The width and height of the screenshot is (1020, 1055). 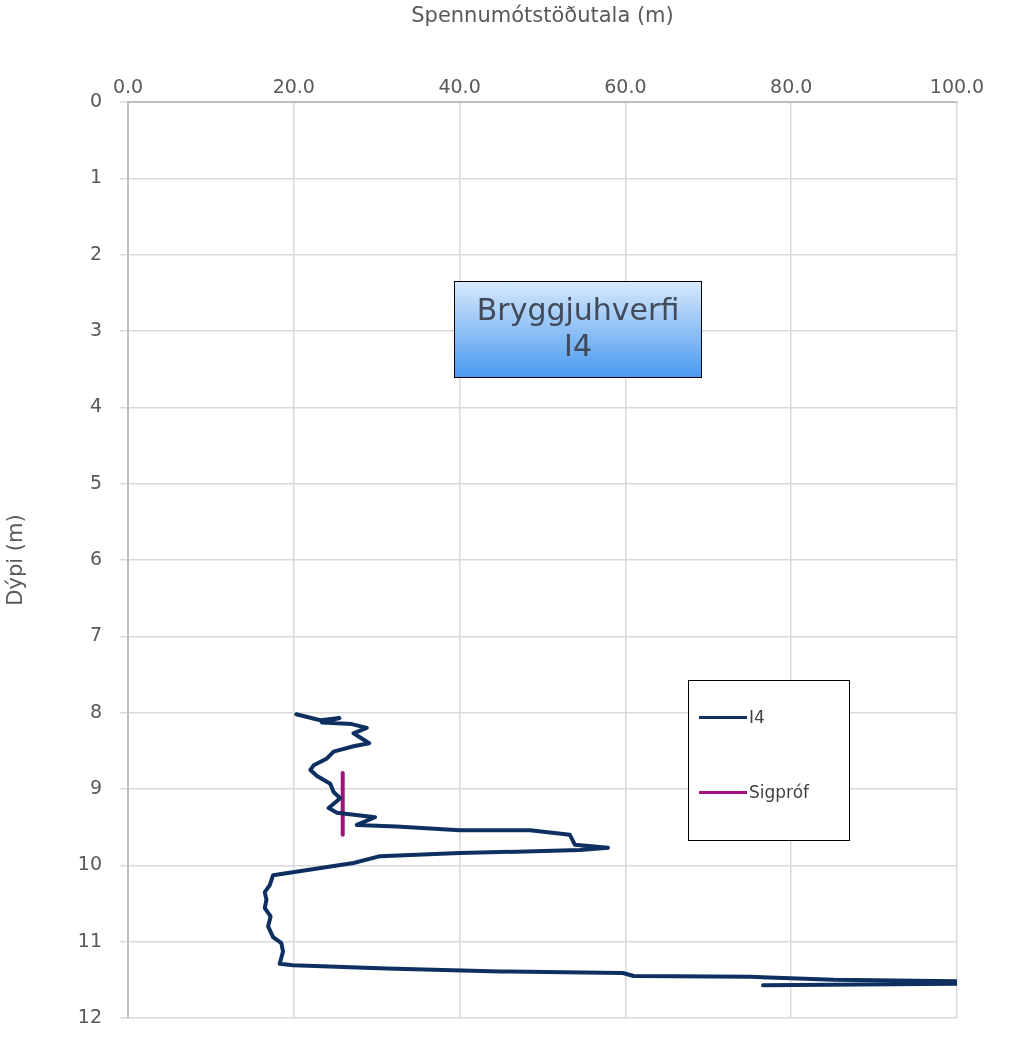 I want to click on legend-label: Sigpróf, so click(x=779, y=792).